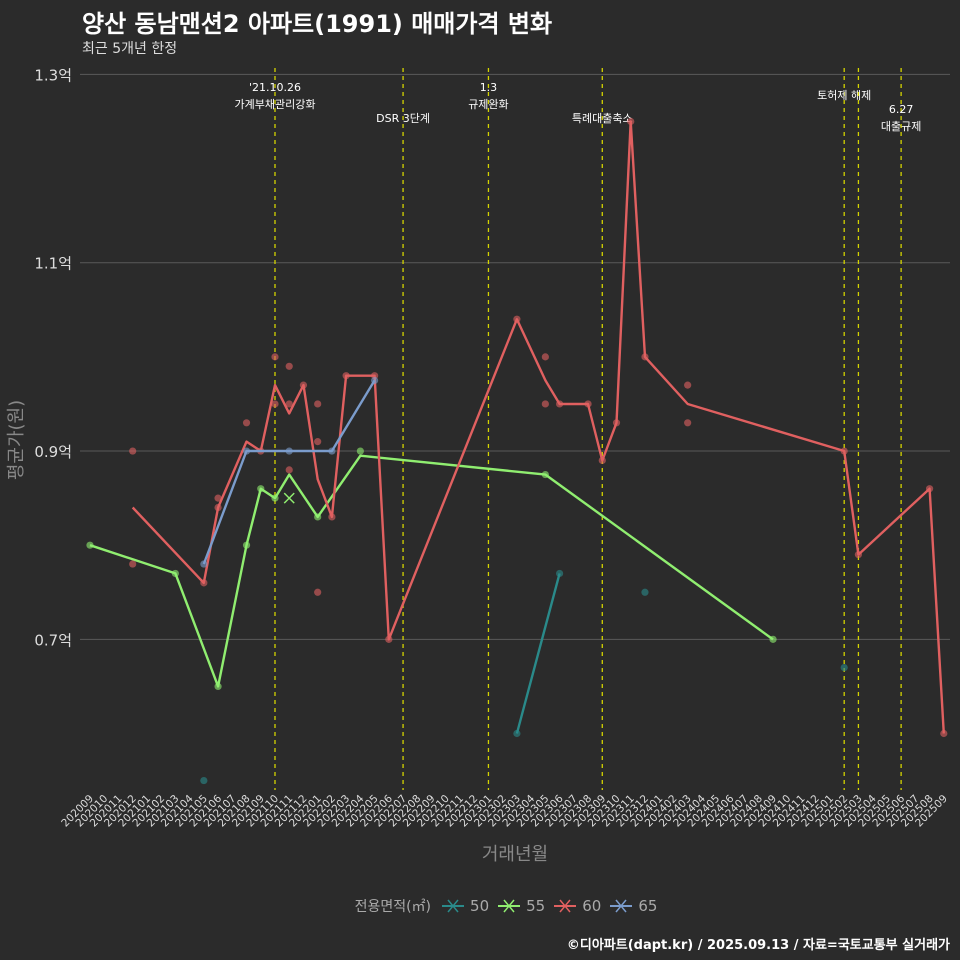 This screenshot has width=960, height=960. I want to click on y-tick-label: 1.1억, so click(53, 264).